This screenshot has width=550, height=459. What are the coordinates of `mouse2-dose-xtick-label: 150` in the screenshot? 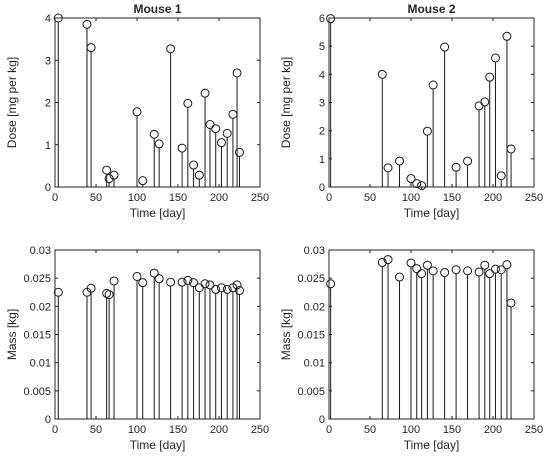 It's located at (452, 198).